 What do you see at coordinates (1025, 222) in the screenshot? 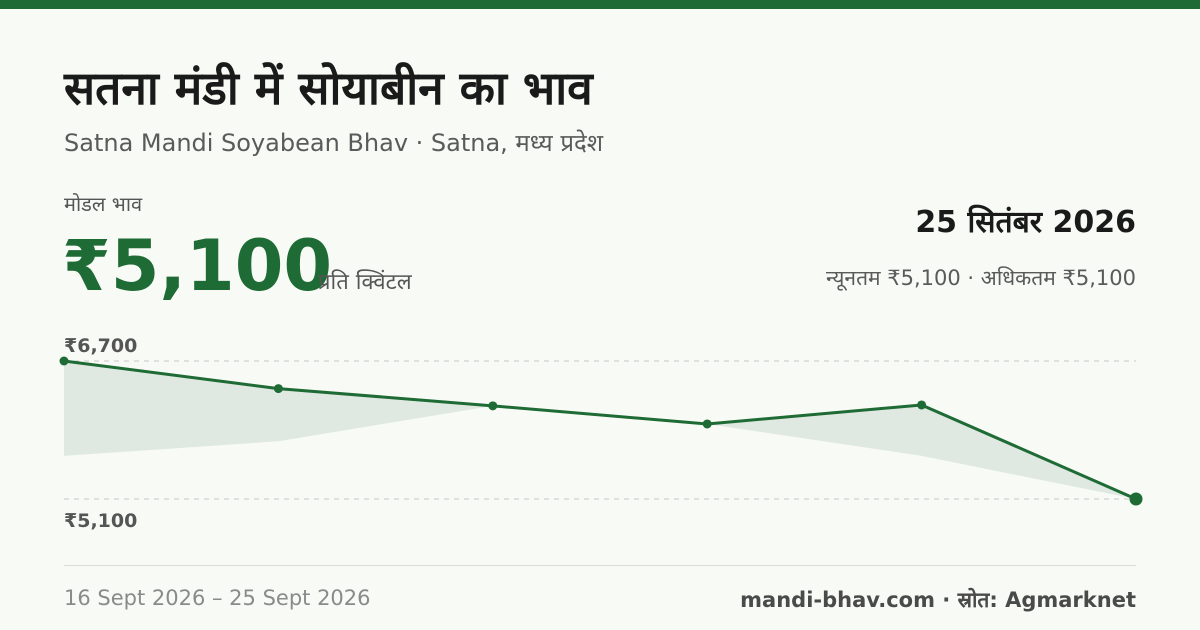
I see `price-date: 25 सितंबर 2026` at bounding box center [1025, 222].